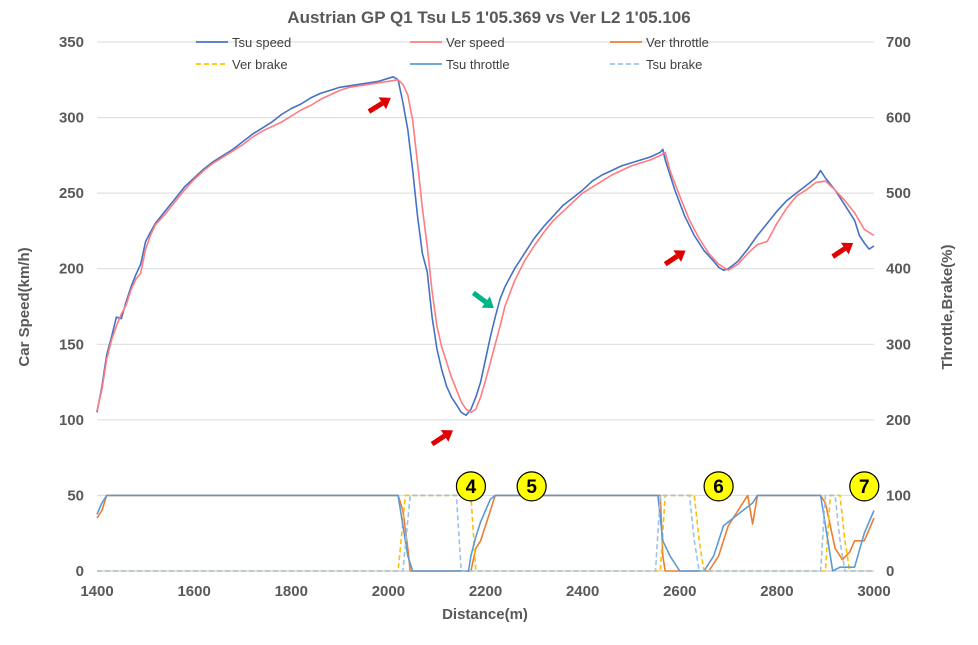 The height and width of the screenshot is (645, 978). What do you see at coordinates (776, 591) in the screenshot?
I see `x-tick-label: 2800` at bounding box center [776, 591].